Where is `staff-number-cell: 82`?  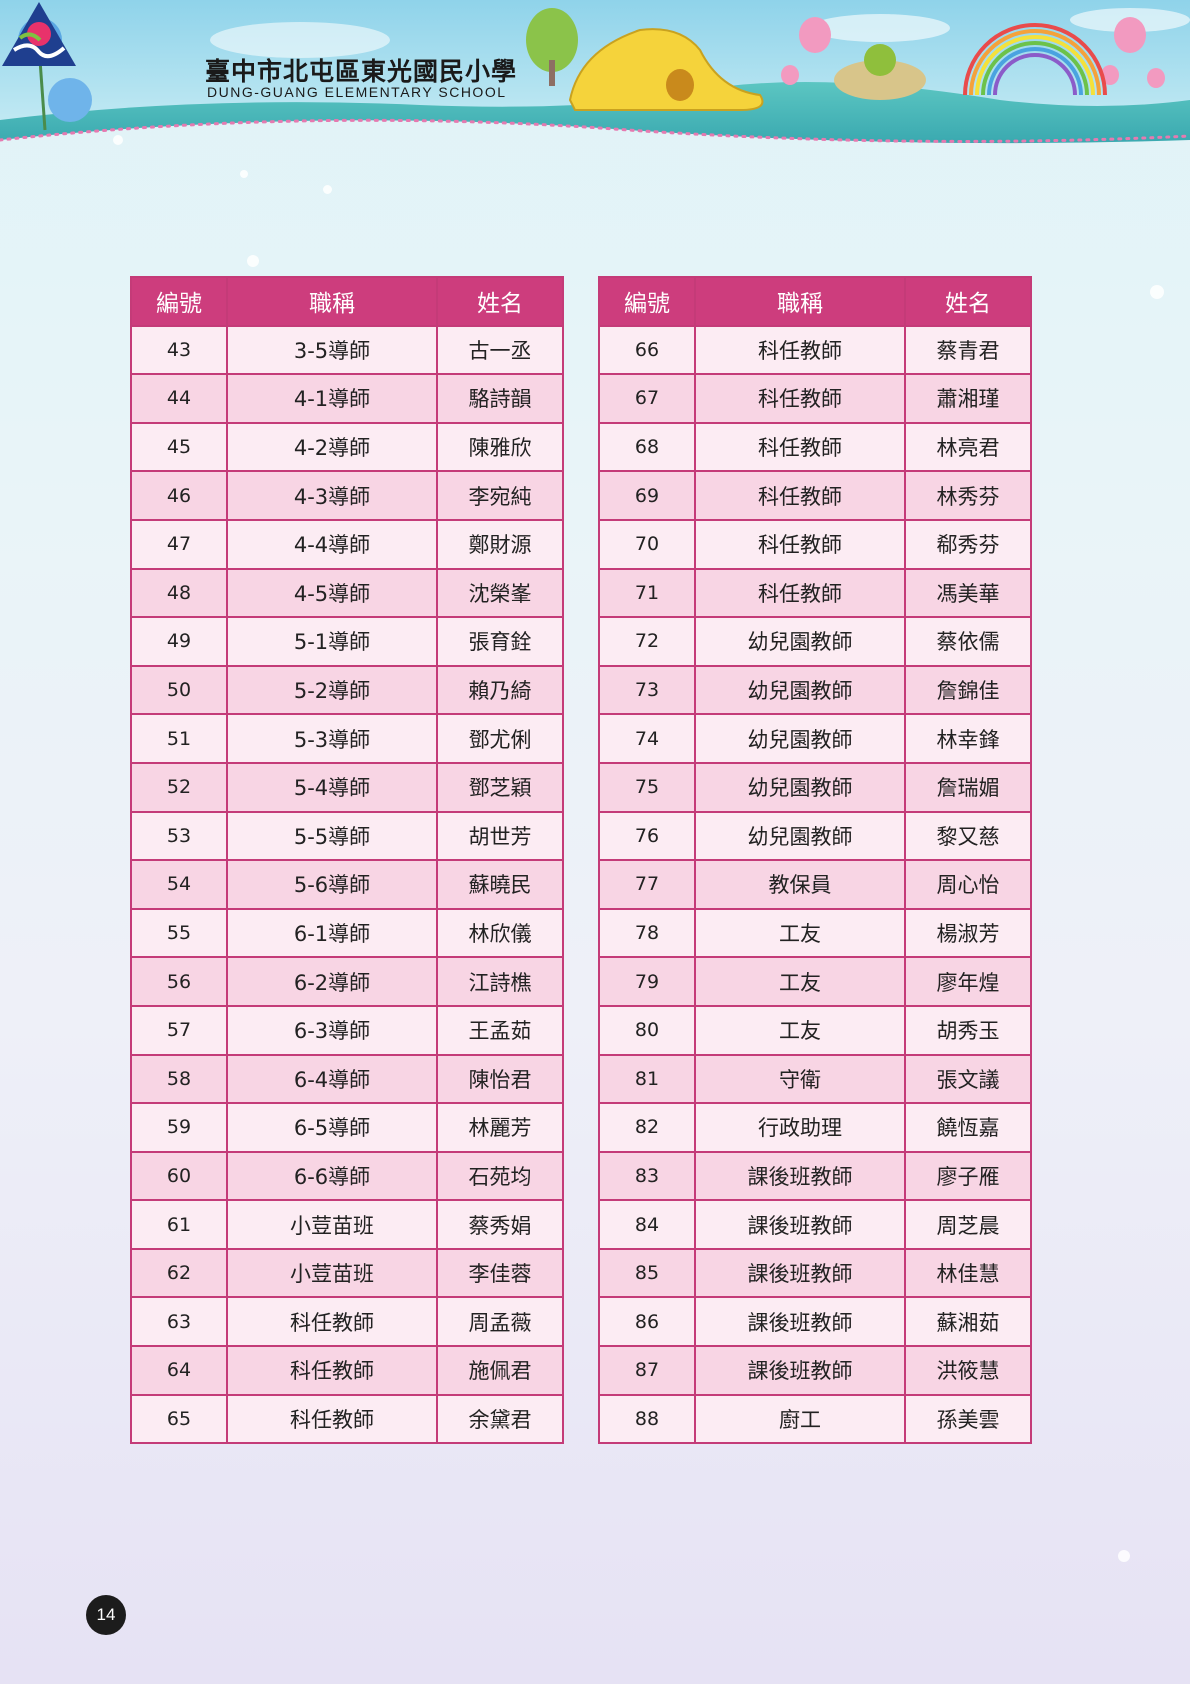
staff-number-cell: 82 is located at coordinates (647, 1127).